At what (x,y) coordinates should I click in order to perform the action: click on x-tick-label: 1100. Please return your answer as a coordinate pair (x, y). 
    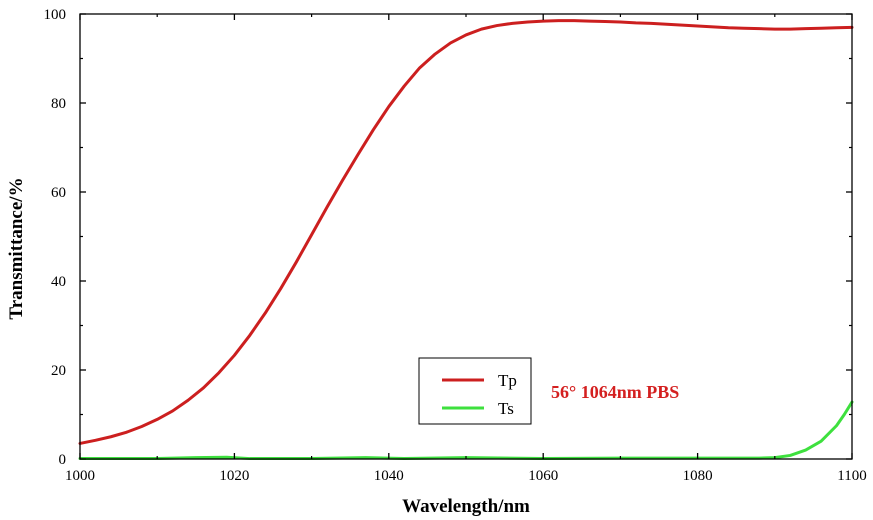
    Looking at the image, I should click on (851, 476).